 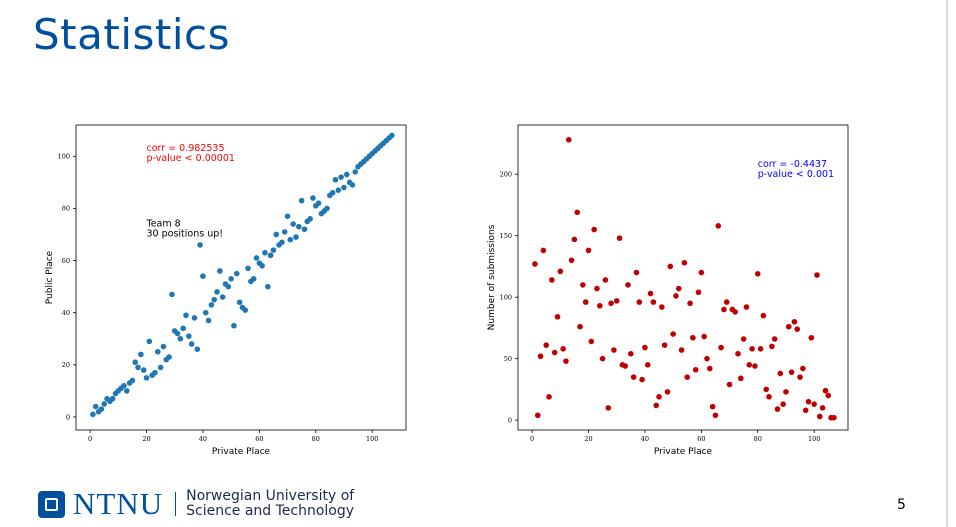 What do you see at coordinates (792, 164) in the screenshot?
I see `annotation-text: corr = -0.4437` at bounding box center [792, 164].